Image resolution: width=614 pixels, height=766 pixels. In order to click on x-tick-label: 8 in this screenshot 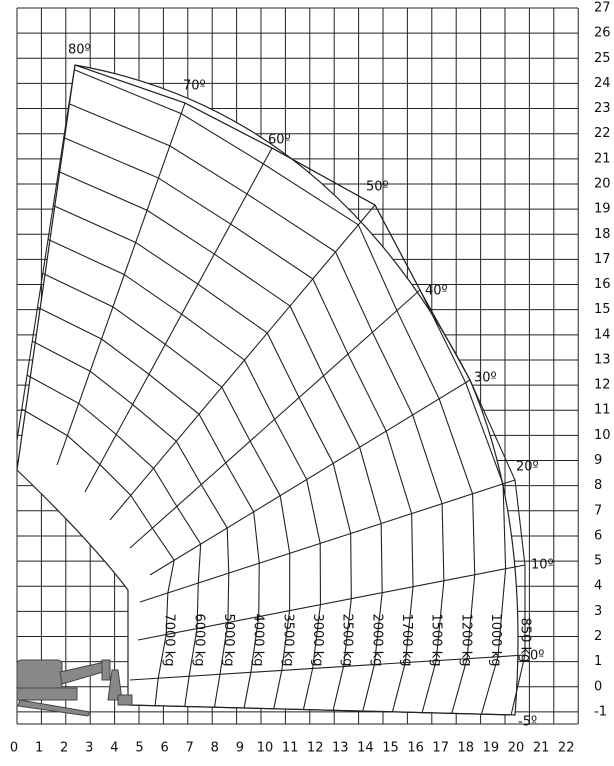, I will do `click(215, 748)`.